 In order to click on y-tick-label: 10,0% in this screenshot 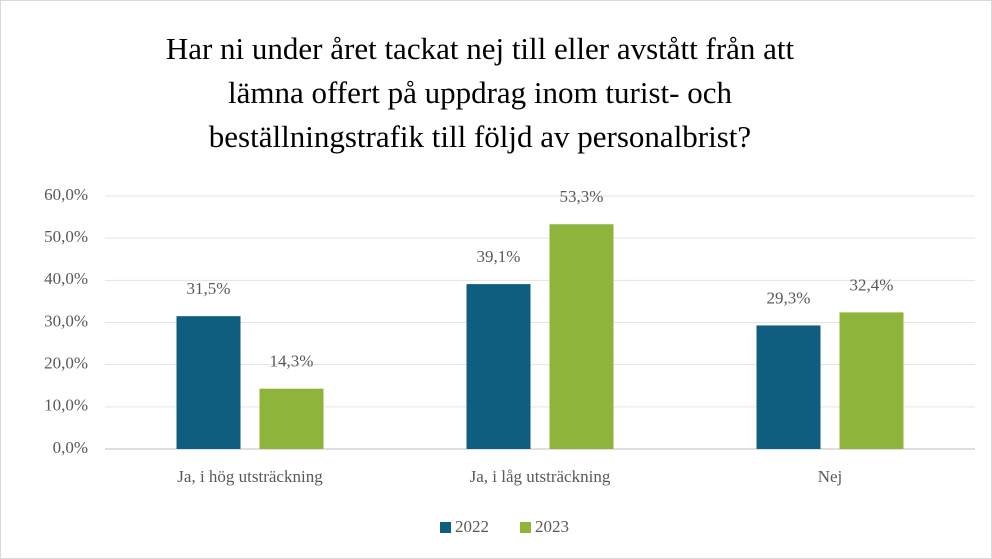, I will do `click(66, 405)`.